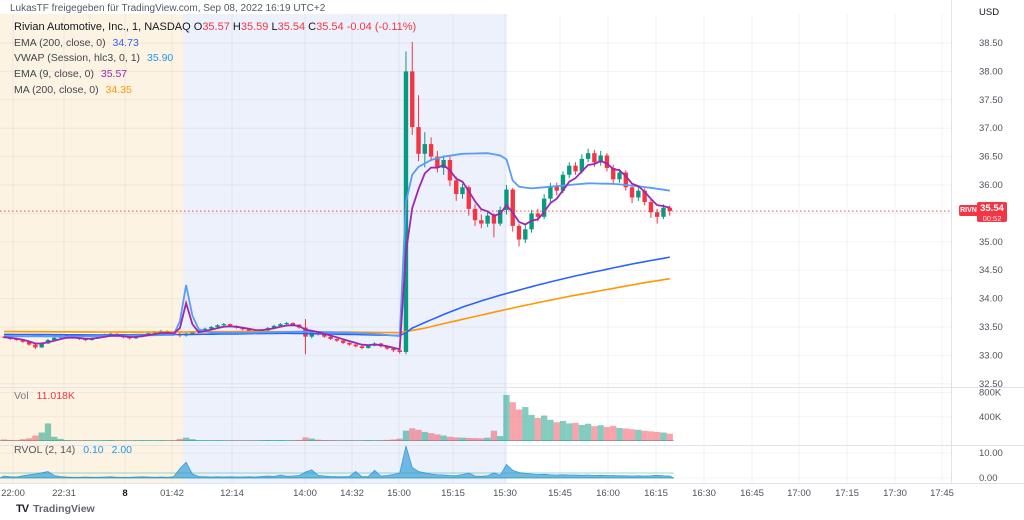 The width and height of the screenshot is (1024, 520). I want to click on volume-tick-label: 800K, so click(990, 393).